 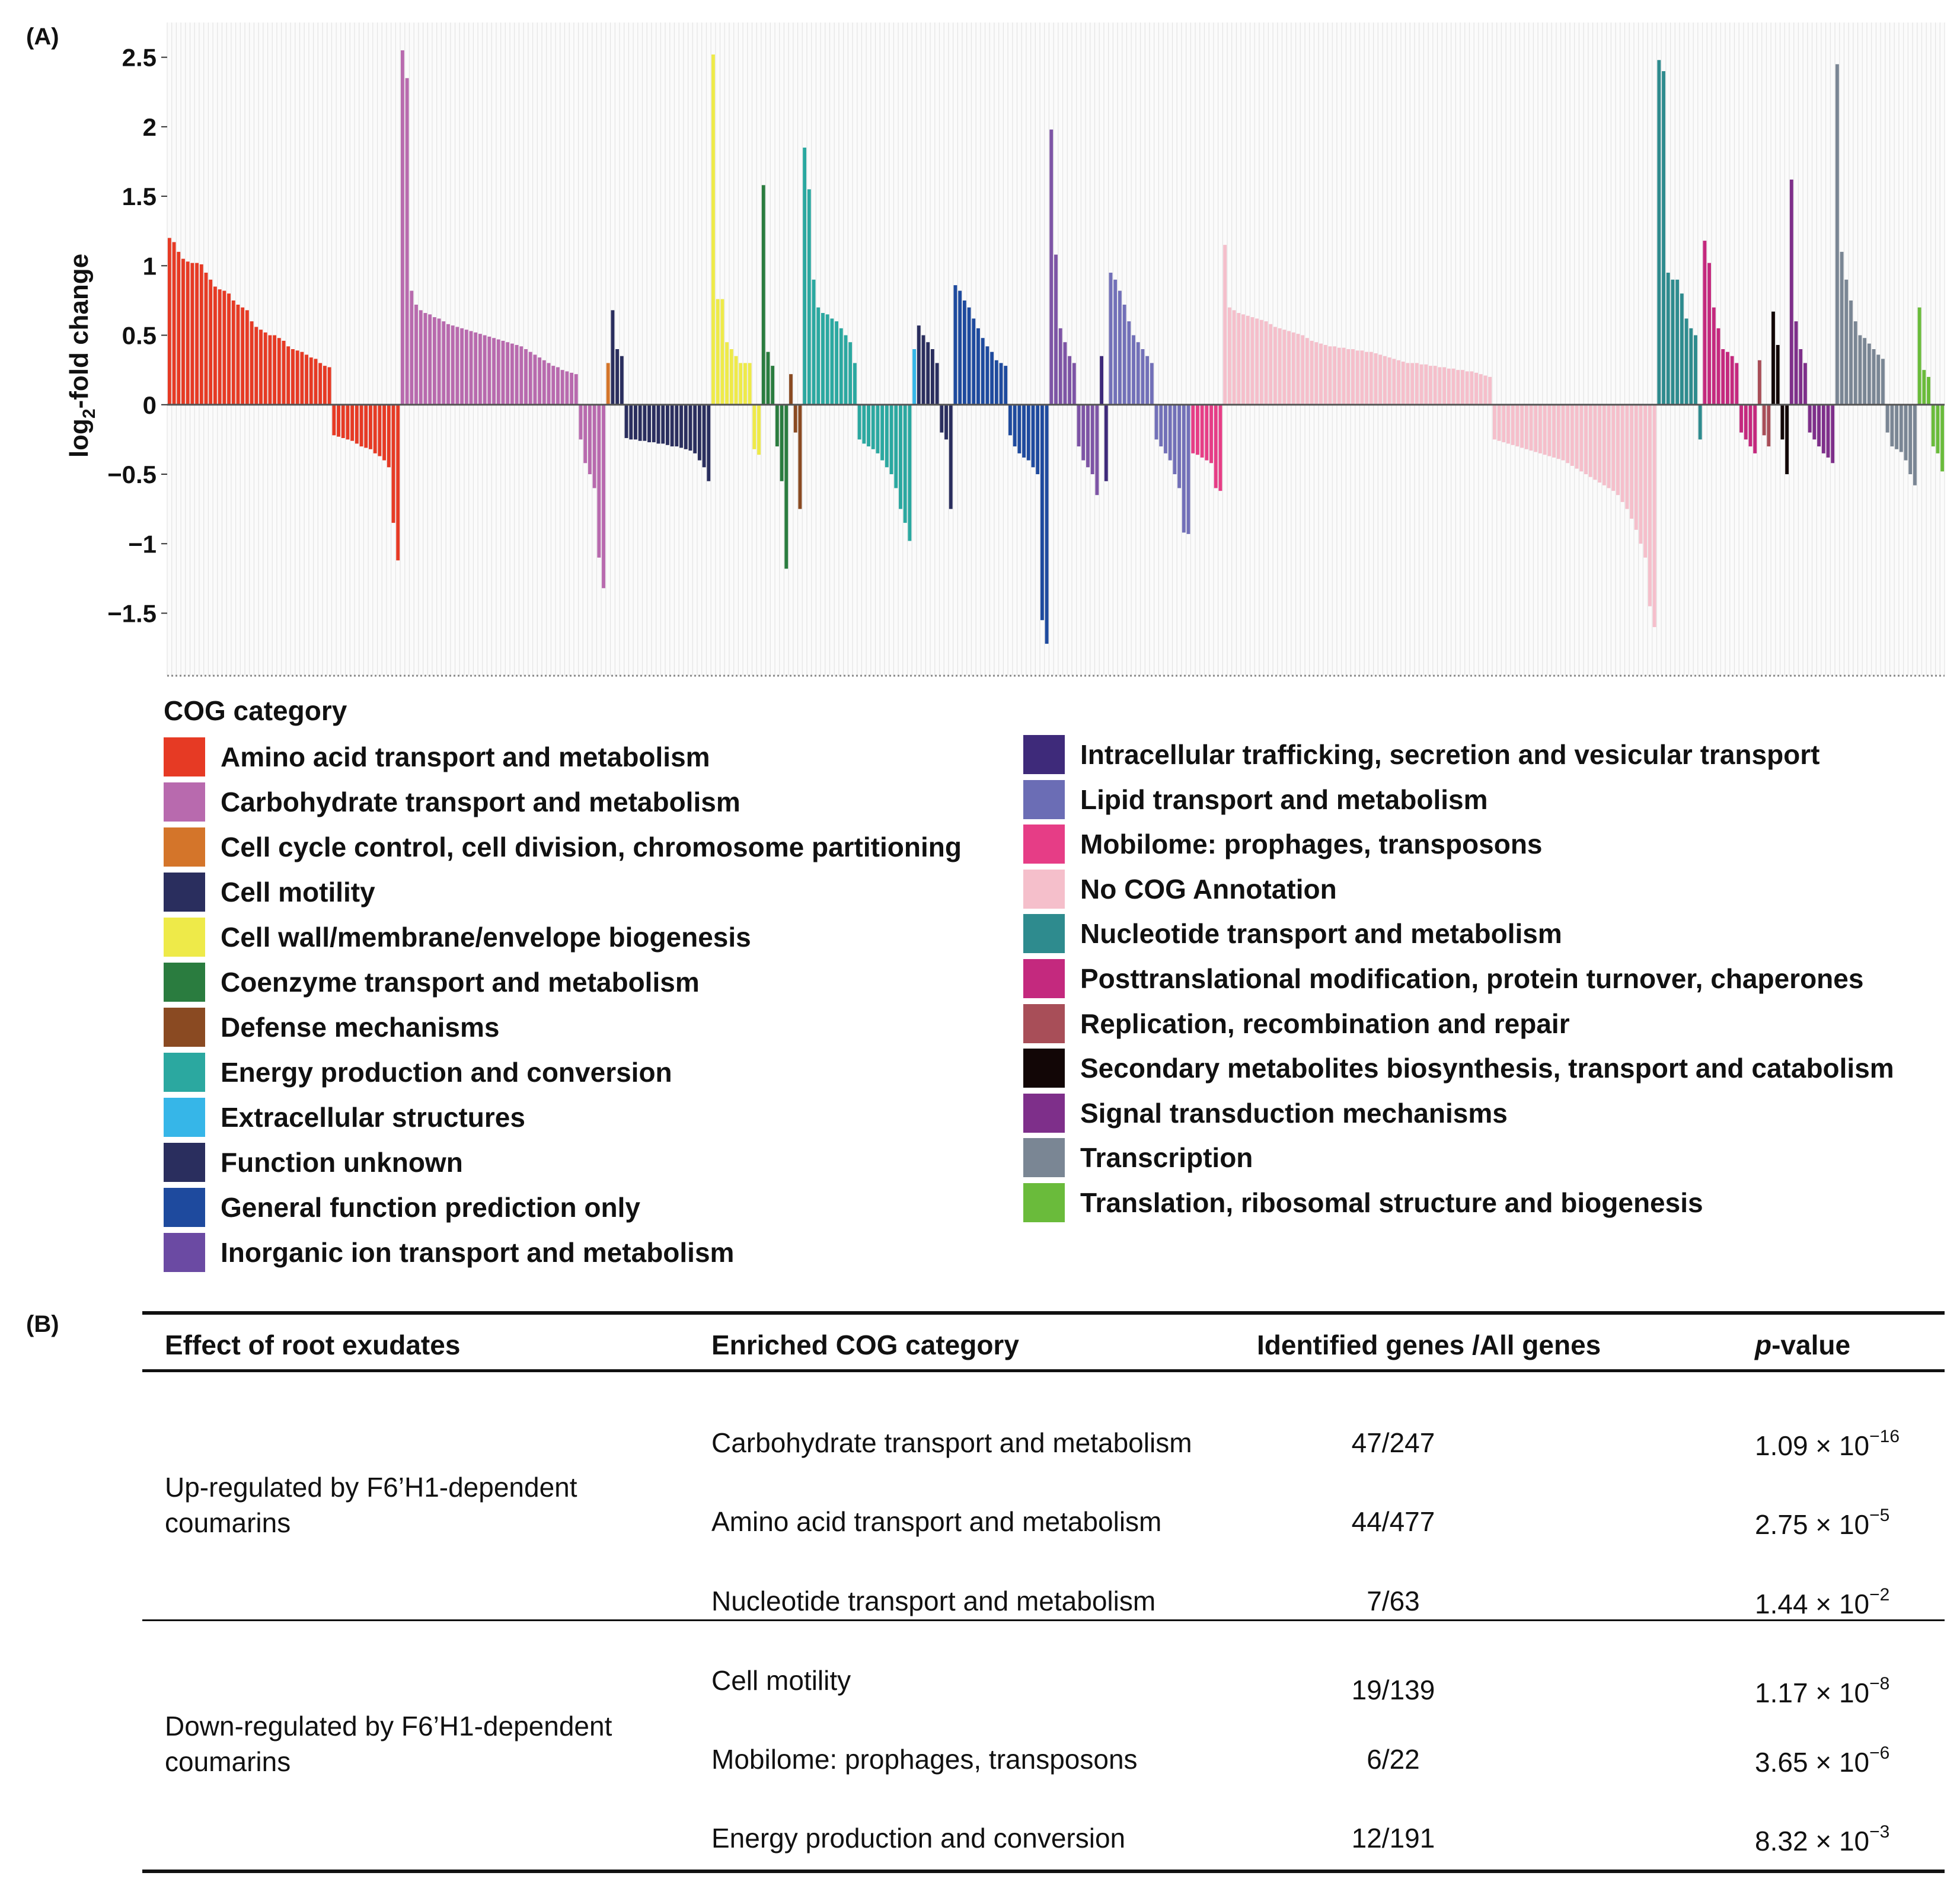 What do you see at coordinates (139, 336) in the screenshot?
I see `y-tick-label: 0.5` at bounding box center [139, 336].